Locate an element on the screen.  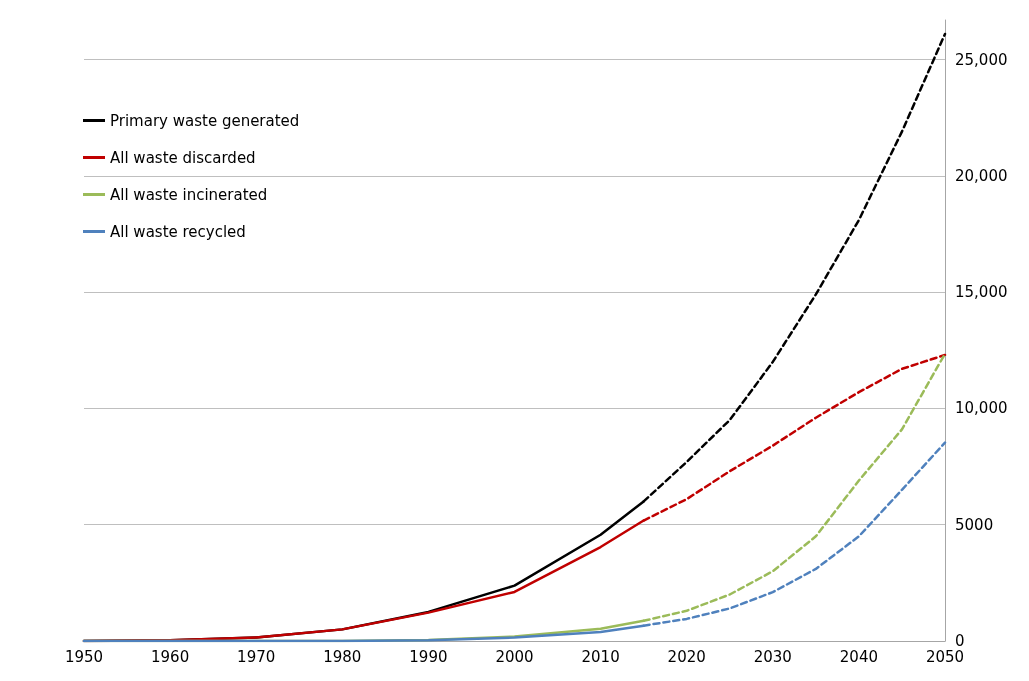
x-tick-label: 1970 is located at coordinates (256, 656).